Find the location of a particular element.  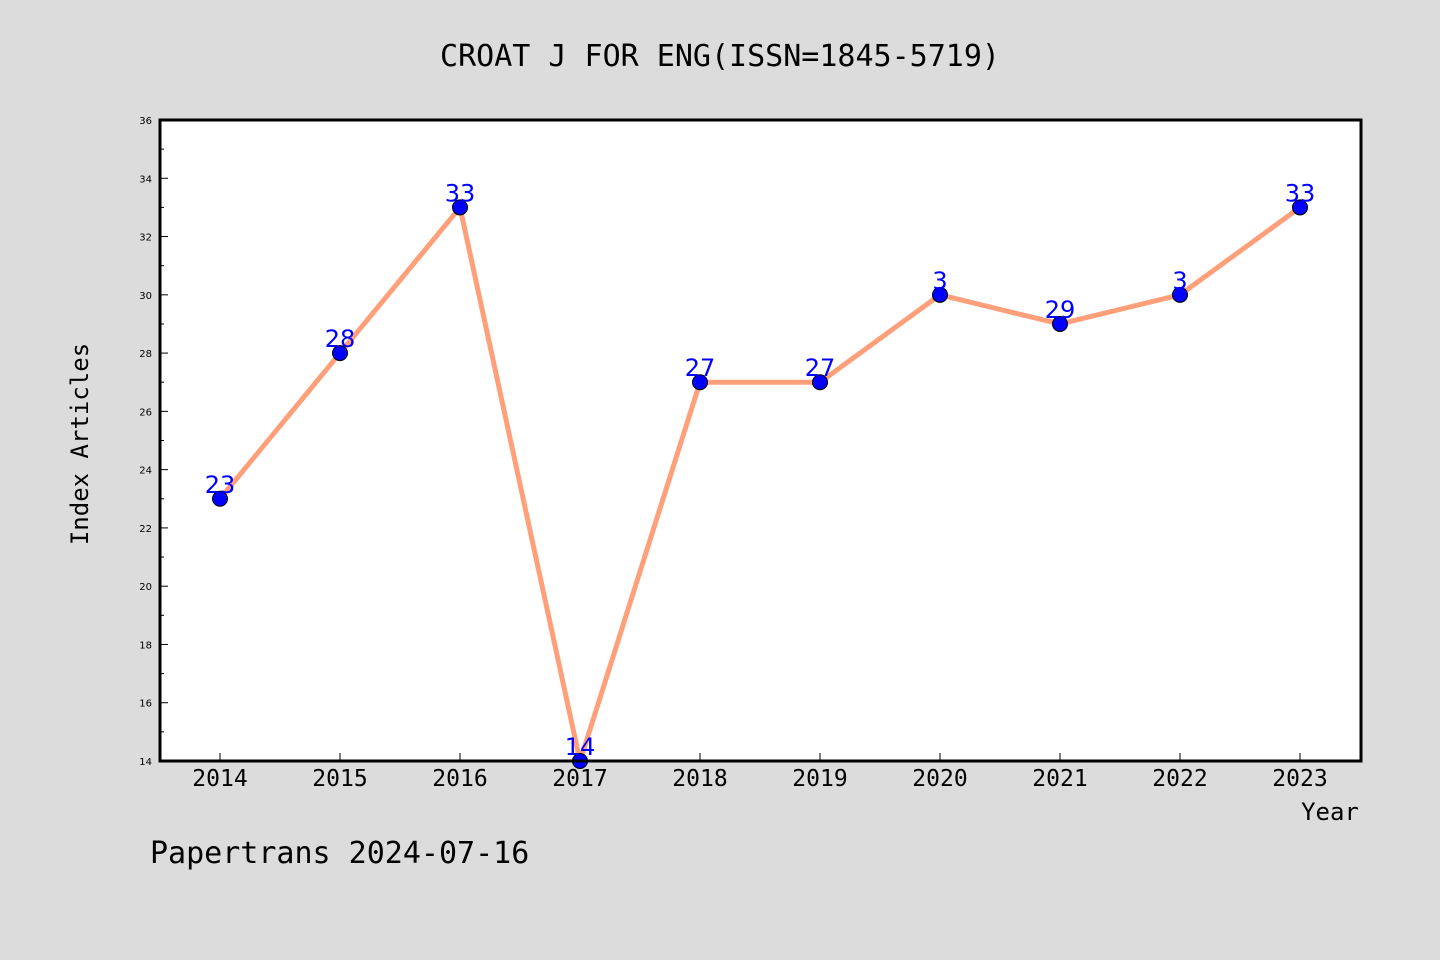

x-tick-label: 2021 is located at coordinates (1059, 779).